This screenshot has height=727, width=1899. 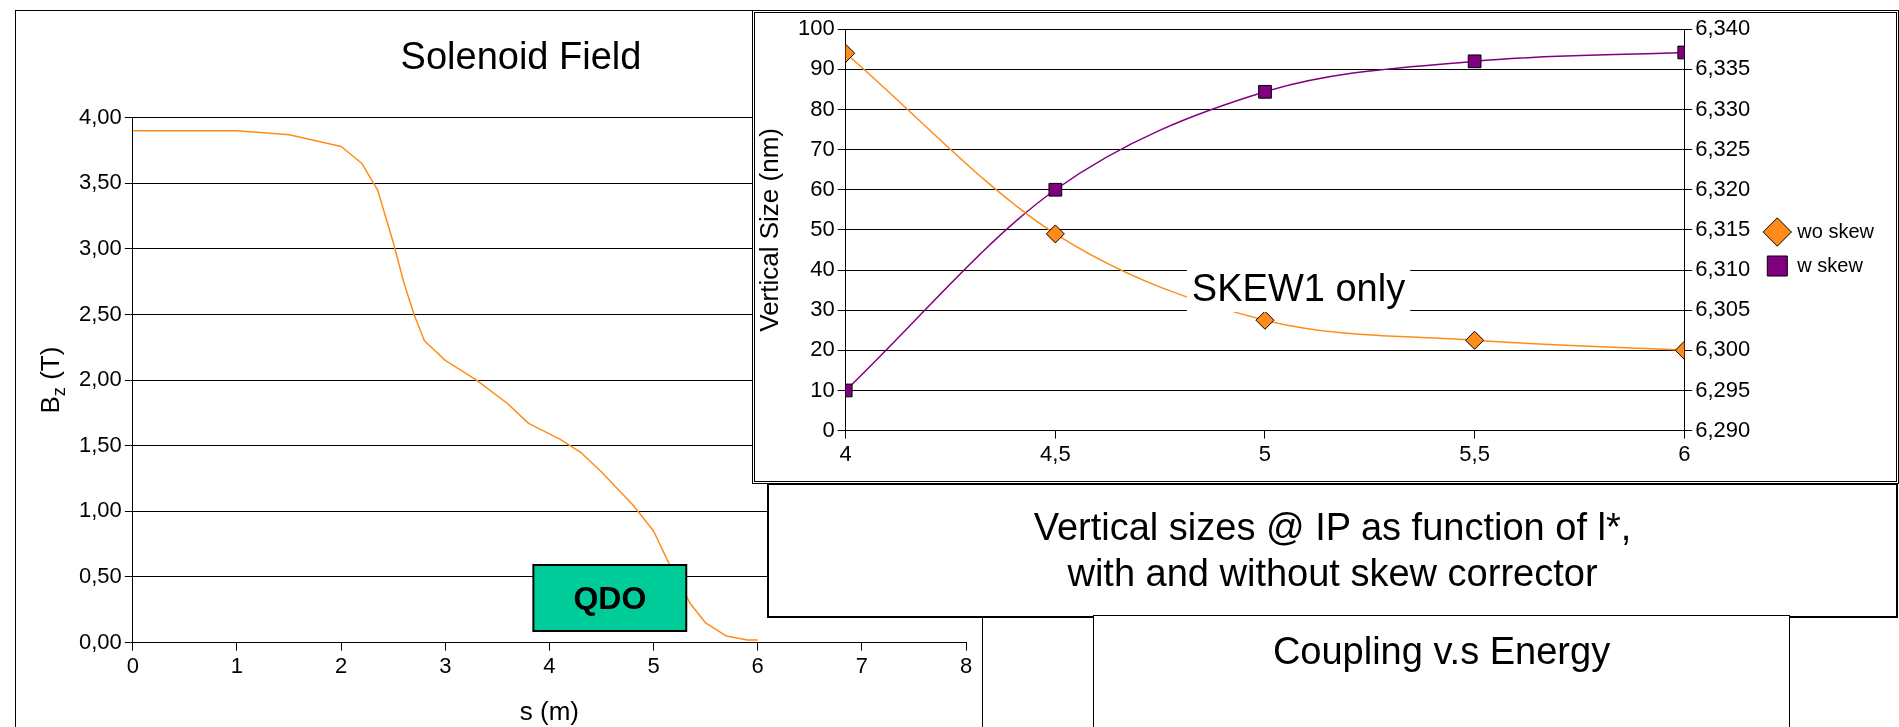 What do you see at coordinates (1723, 269) in the screenshot?
I see `y2-tick-label: 6,310` at bounding box center [1723, 269].